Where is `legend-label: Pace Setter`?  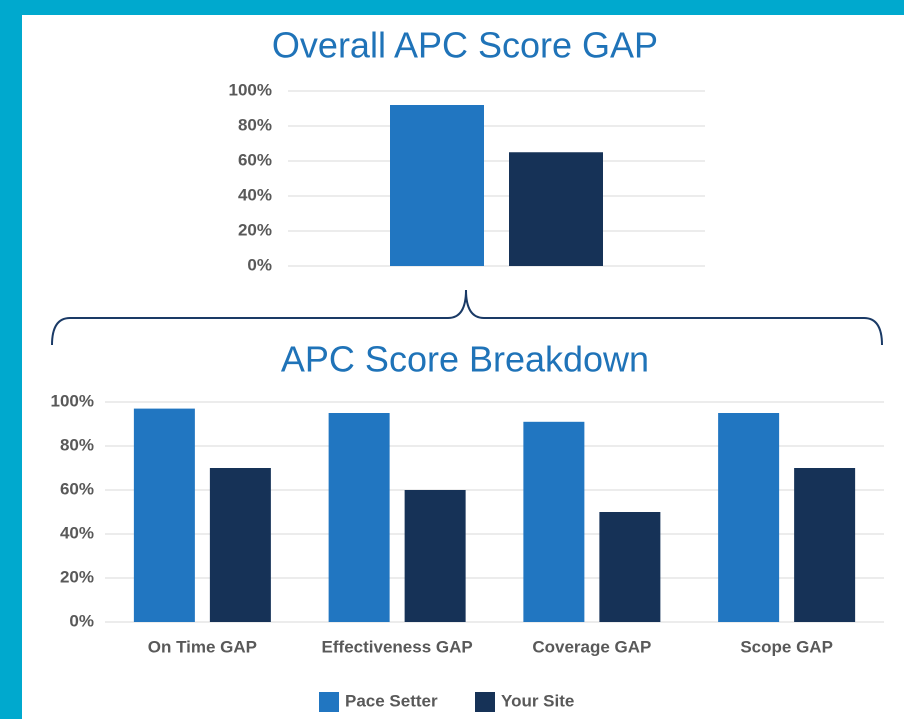 legend-label: Pace Setter is located at coordinates (391, 700).